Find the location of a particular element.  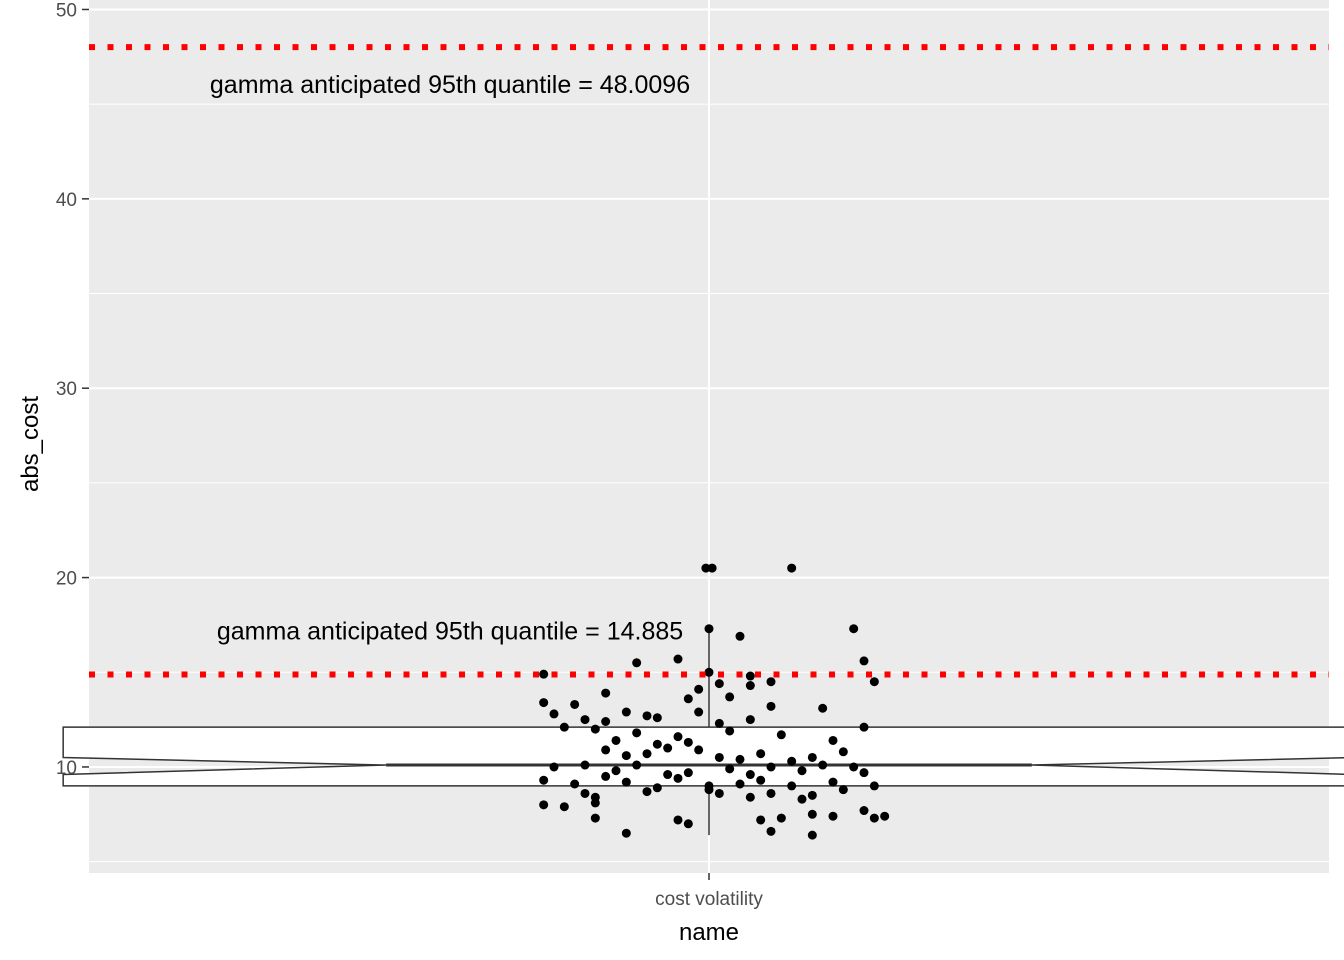

x-tick-label: cost volatility is located at coordinates (709, 899).